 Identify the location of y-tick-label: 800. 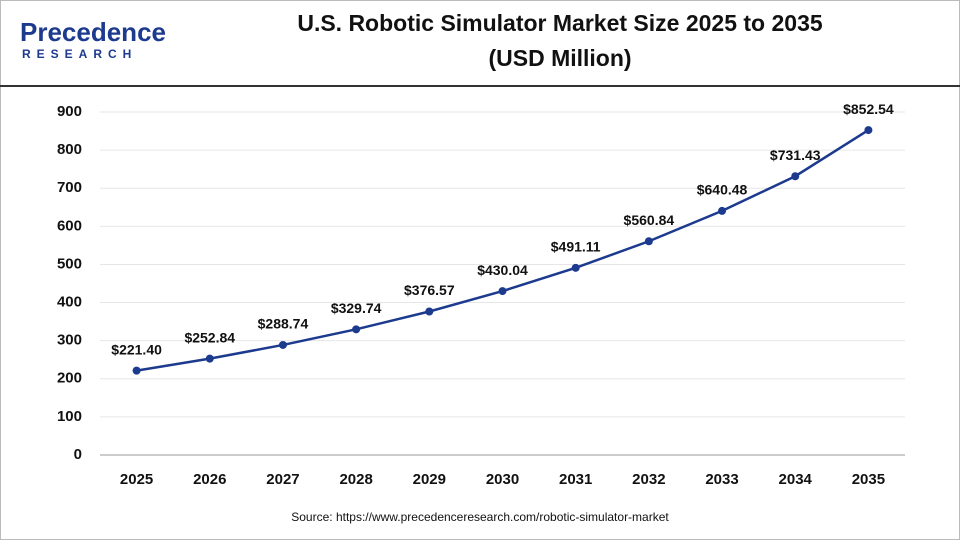
(69, 149).